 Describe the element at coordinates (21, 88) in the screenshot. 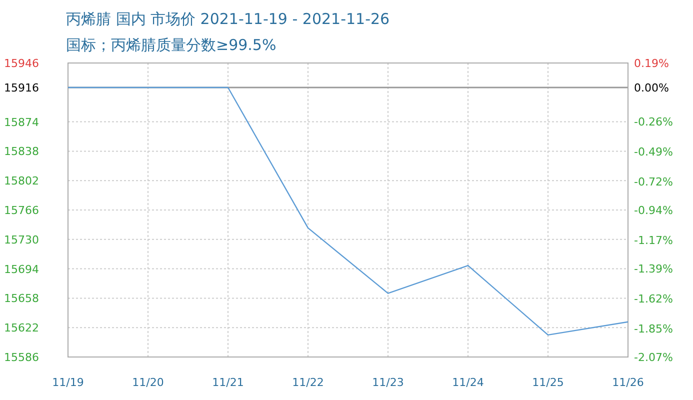

I see `y-tick-label: 15916` at that location.